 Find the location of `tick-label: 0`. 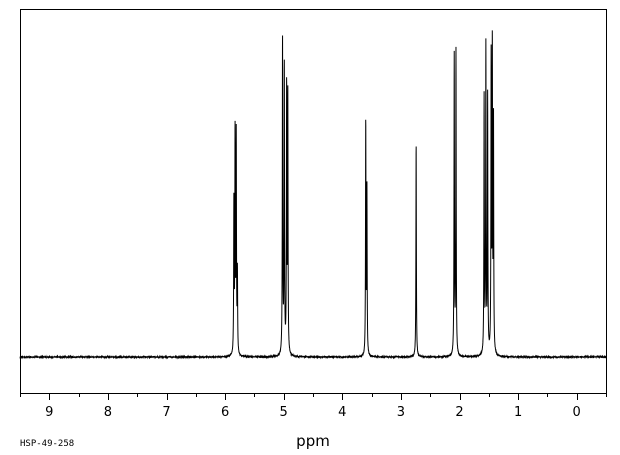

tick-label: 0 is located at coordinates (577, 412).